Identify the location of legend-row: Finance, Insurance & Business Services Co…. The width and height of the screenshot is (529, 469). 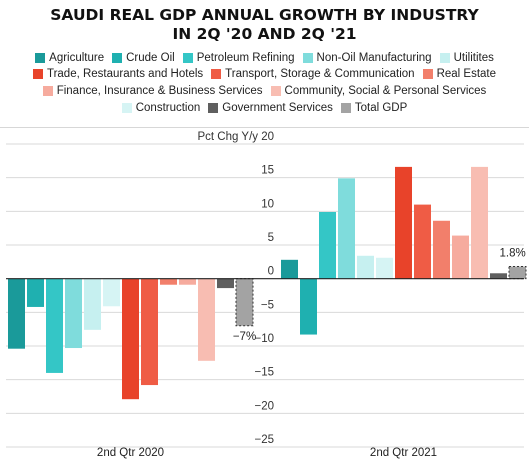
(264, 91).